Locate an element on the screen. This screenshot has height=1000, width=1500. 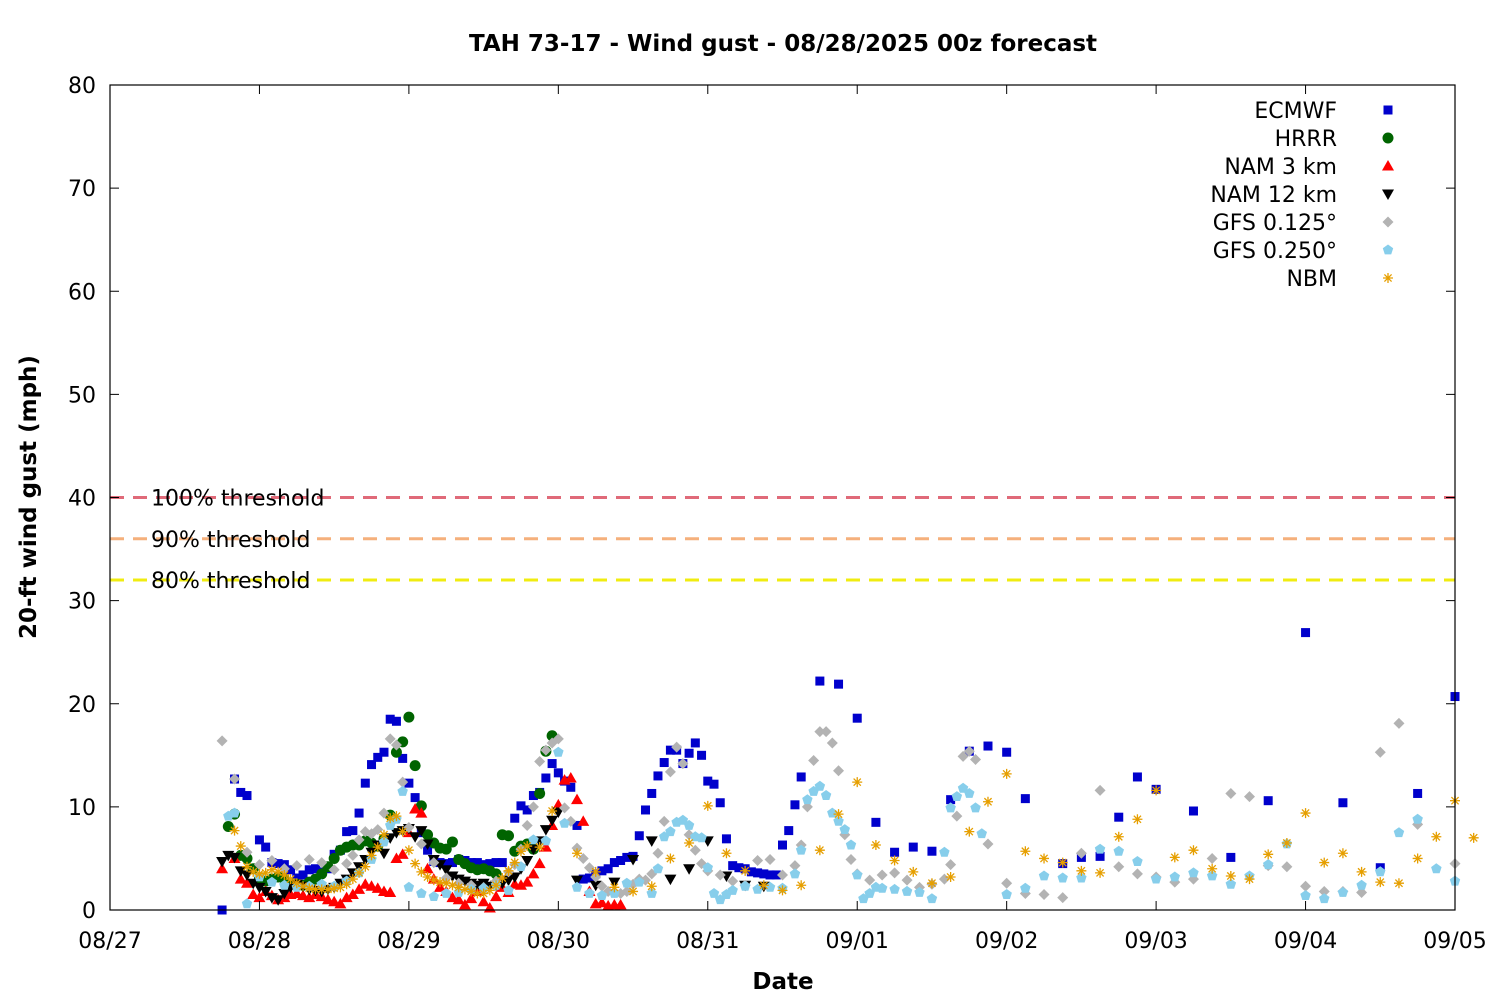
x-tick-label: 08/27 is located at coordinates (109, 941).